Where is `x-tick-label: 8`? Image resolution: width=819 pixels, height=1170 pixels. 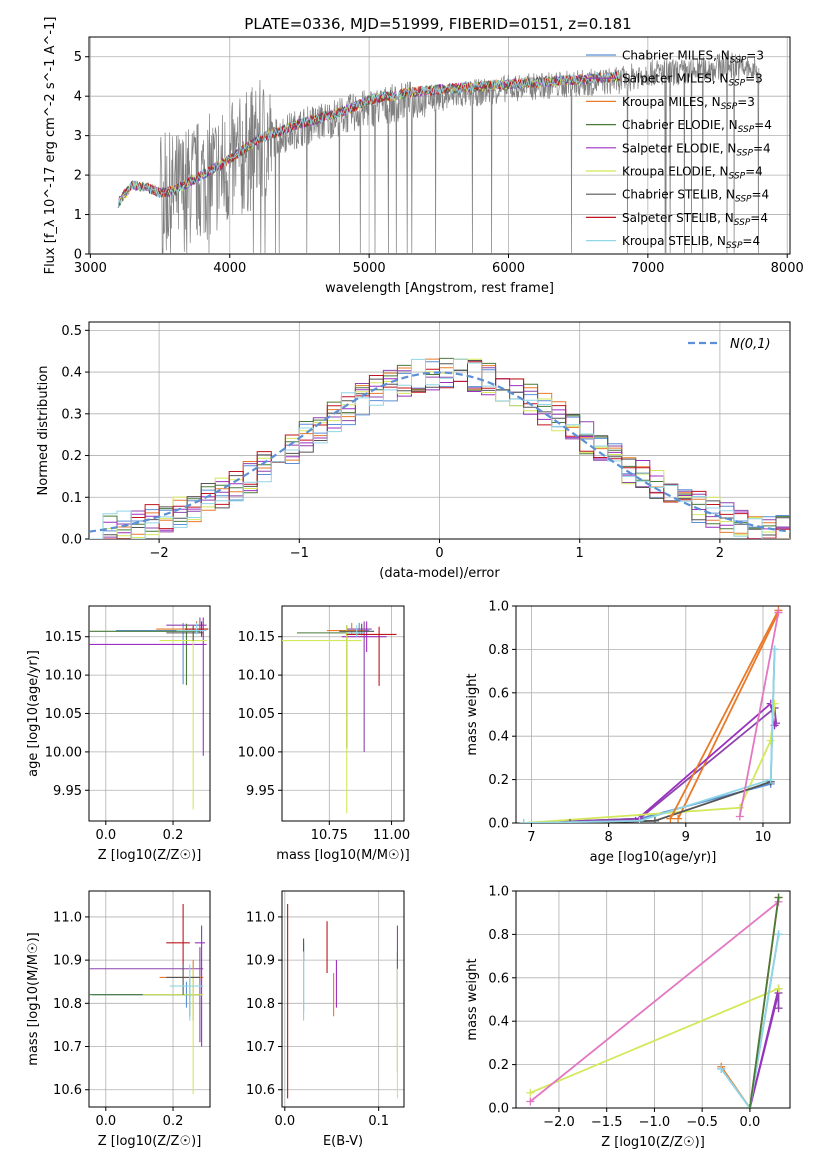
x-tick-label: 8 is located at coordinates (608, 837).